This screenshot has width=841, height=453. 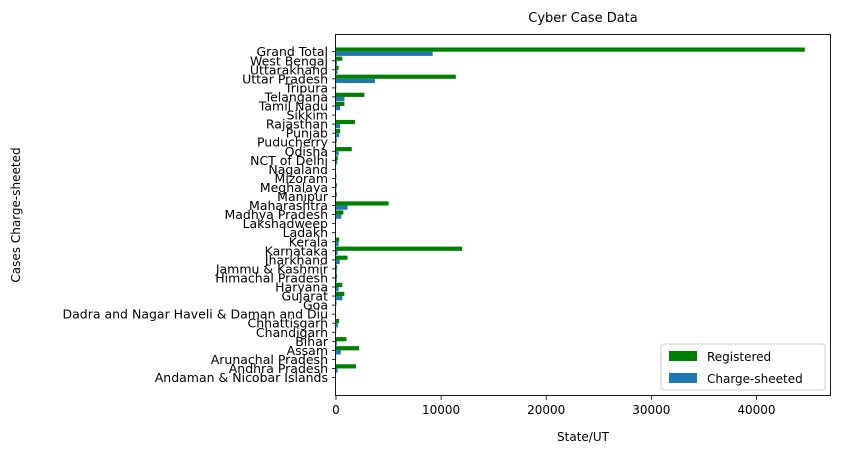 I want to click on bar-registered-odisha, so click(x=344, y=149).